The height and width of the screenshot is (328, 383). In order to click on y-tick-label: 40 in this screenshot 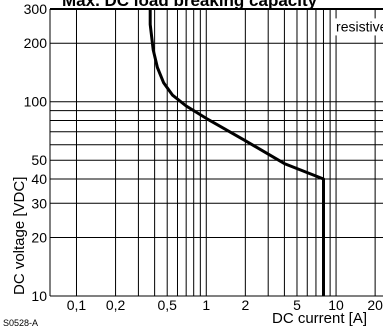, I will do `click(39, 179)`.